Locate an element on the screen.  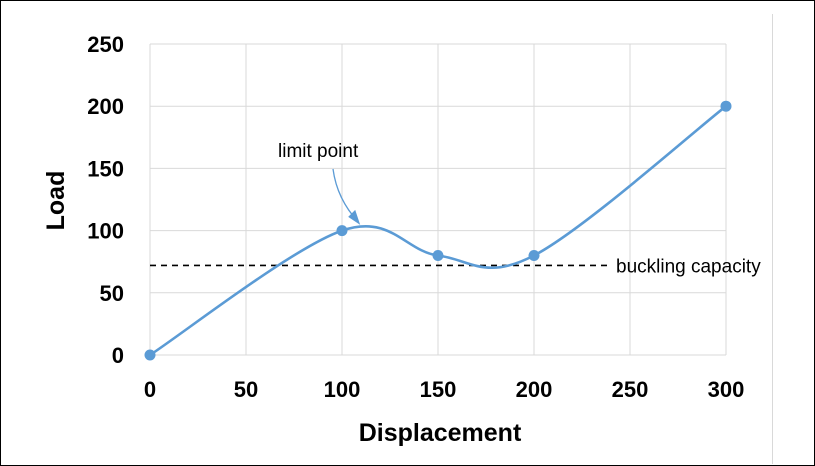
y-tick-label: 100 is located at coordinates (105, 231).